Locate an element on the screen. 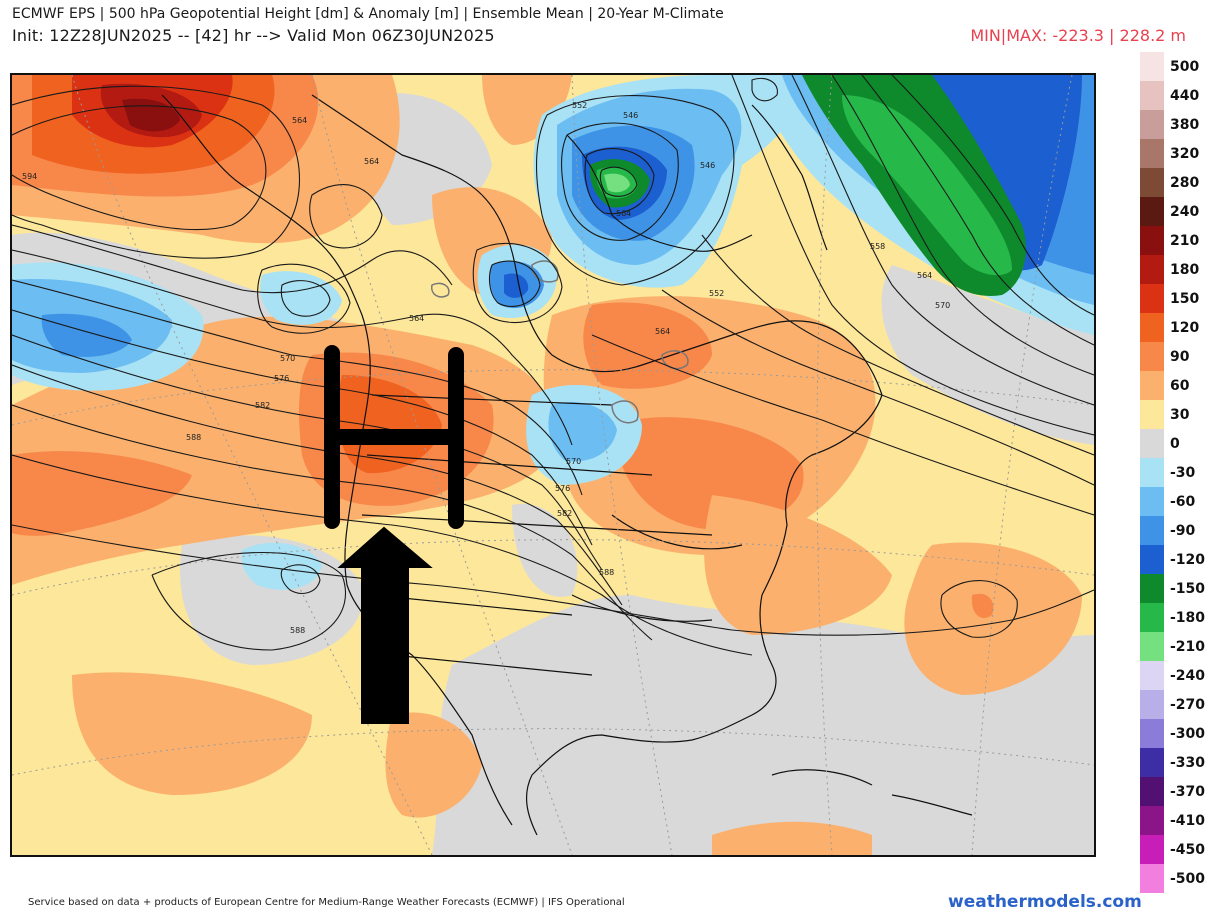 This screenshot has height=916, width=1216. colorbar-label: -240 is located at coordinates (1188, 675).